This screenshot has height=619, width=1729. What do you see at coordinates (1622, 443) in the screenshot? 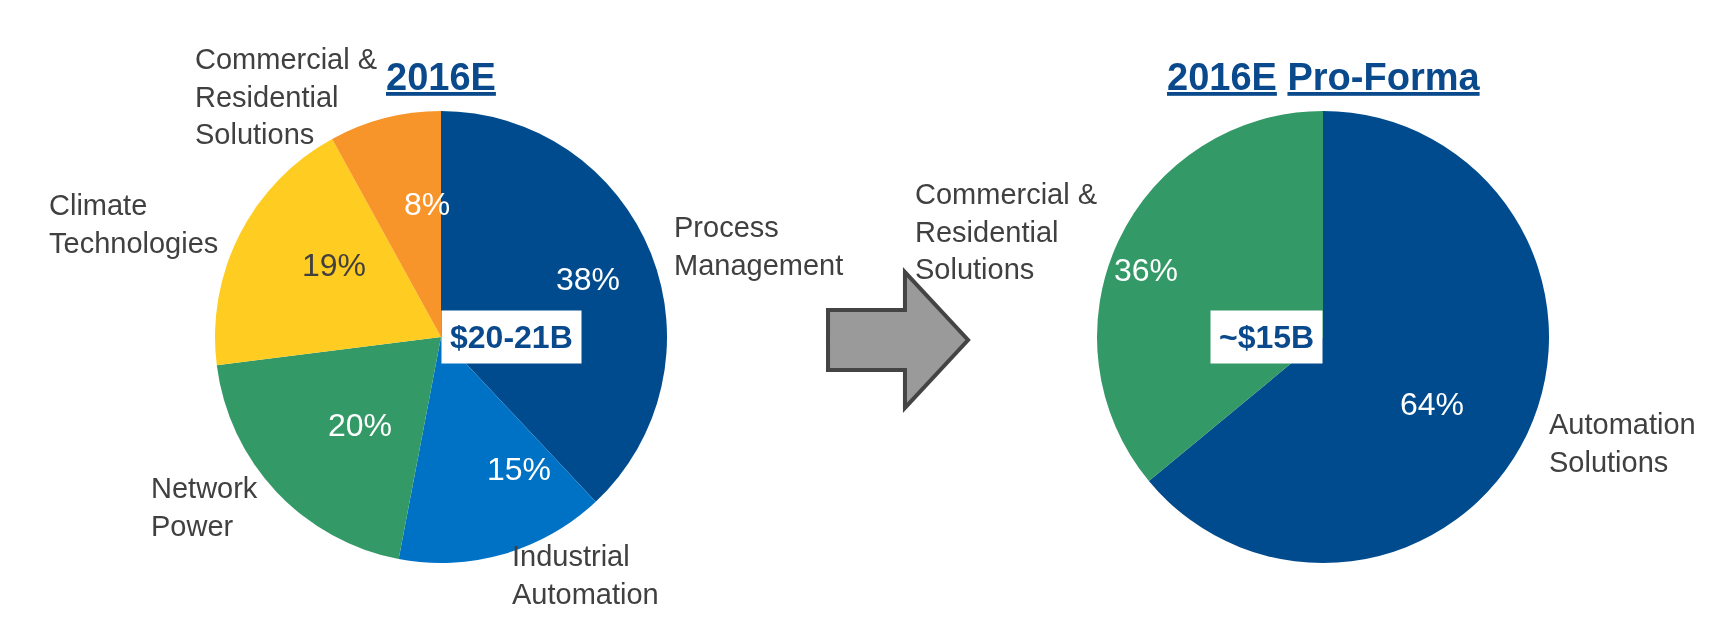
I see `slice-label: Automation Solutions` at bounding box center [1622, 443].